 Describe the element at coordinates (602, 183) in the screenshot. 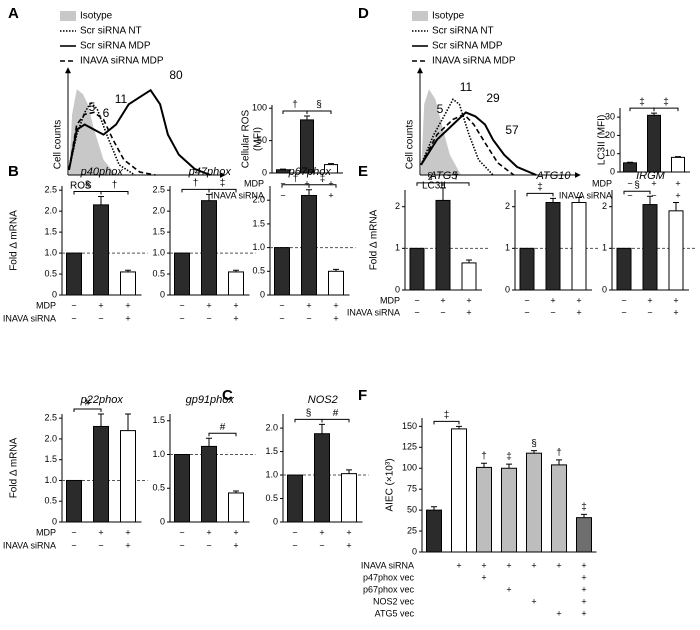

I see `condition-name: MDP` at that location.